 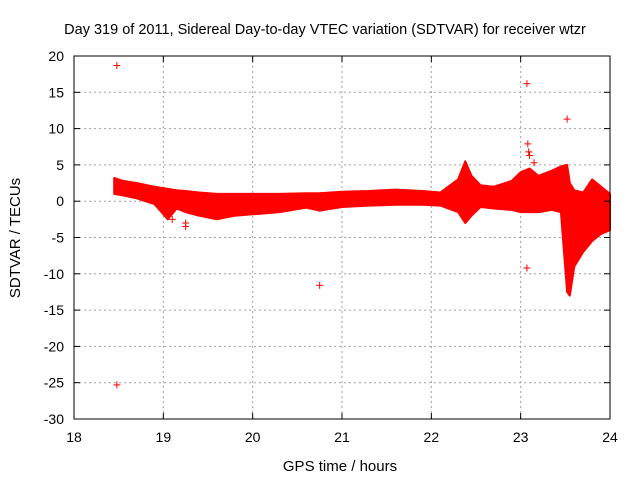 I want to click on y-tick-label: -25, so click(x=54, y=383).